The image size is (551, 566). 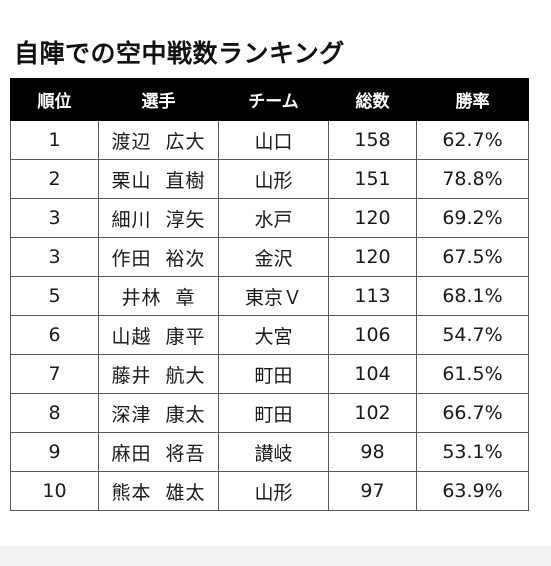 What do you see at coordinates (185, 297) in the screenshot?
I see `player-given-name: 章` at bounding box center [185, 297].